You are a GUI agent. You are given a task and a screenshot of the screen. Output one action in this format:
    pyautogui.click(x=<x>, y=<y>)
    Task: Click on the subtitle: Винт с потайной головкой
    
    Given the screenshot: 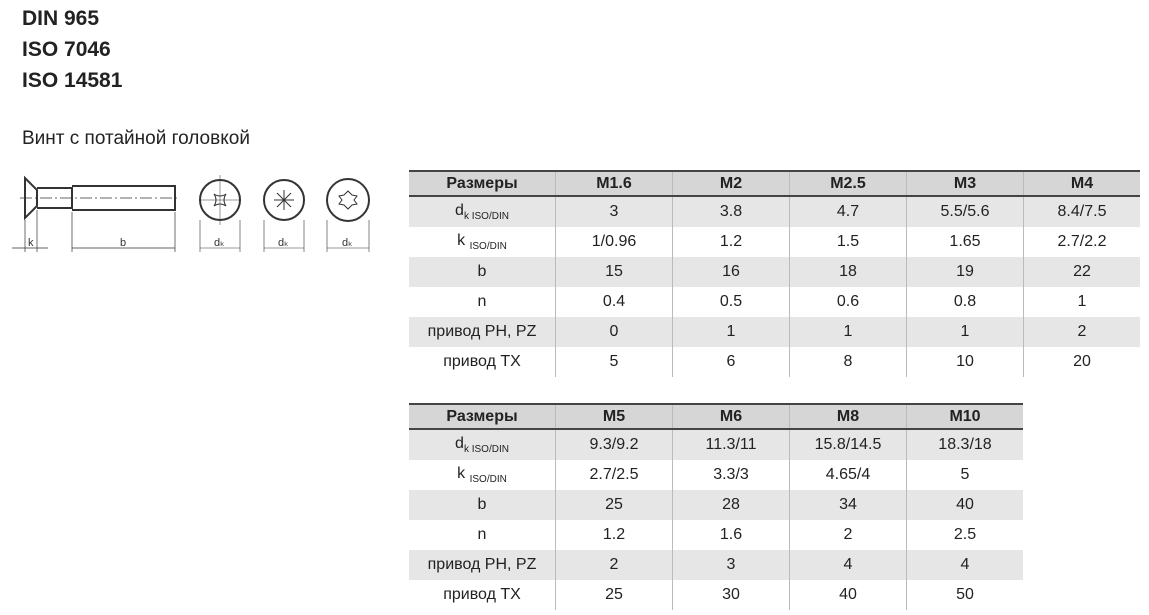 What is the action you would take?
    pyautogui.click(x=136, y=138)
    